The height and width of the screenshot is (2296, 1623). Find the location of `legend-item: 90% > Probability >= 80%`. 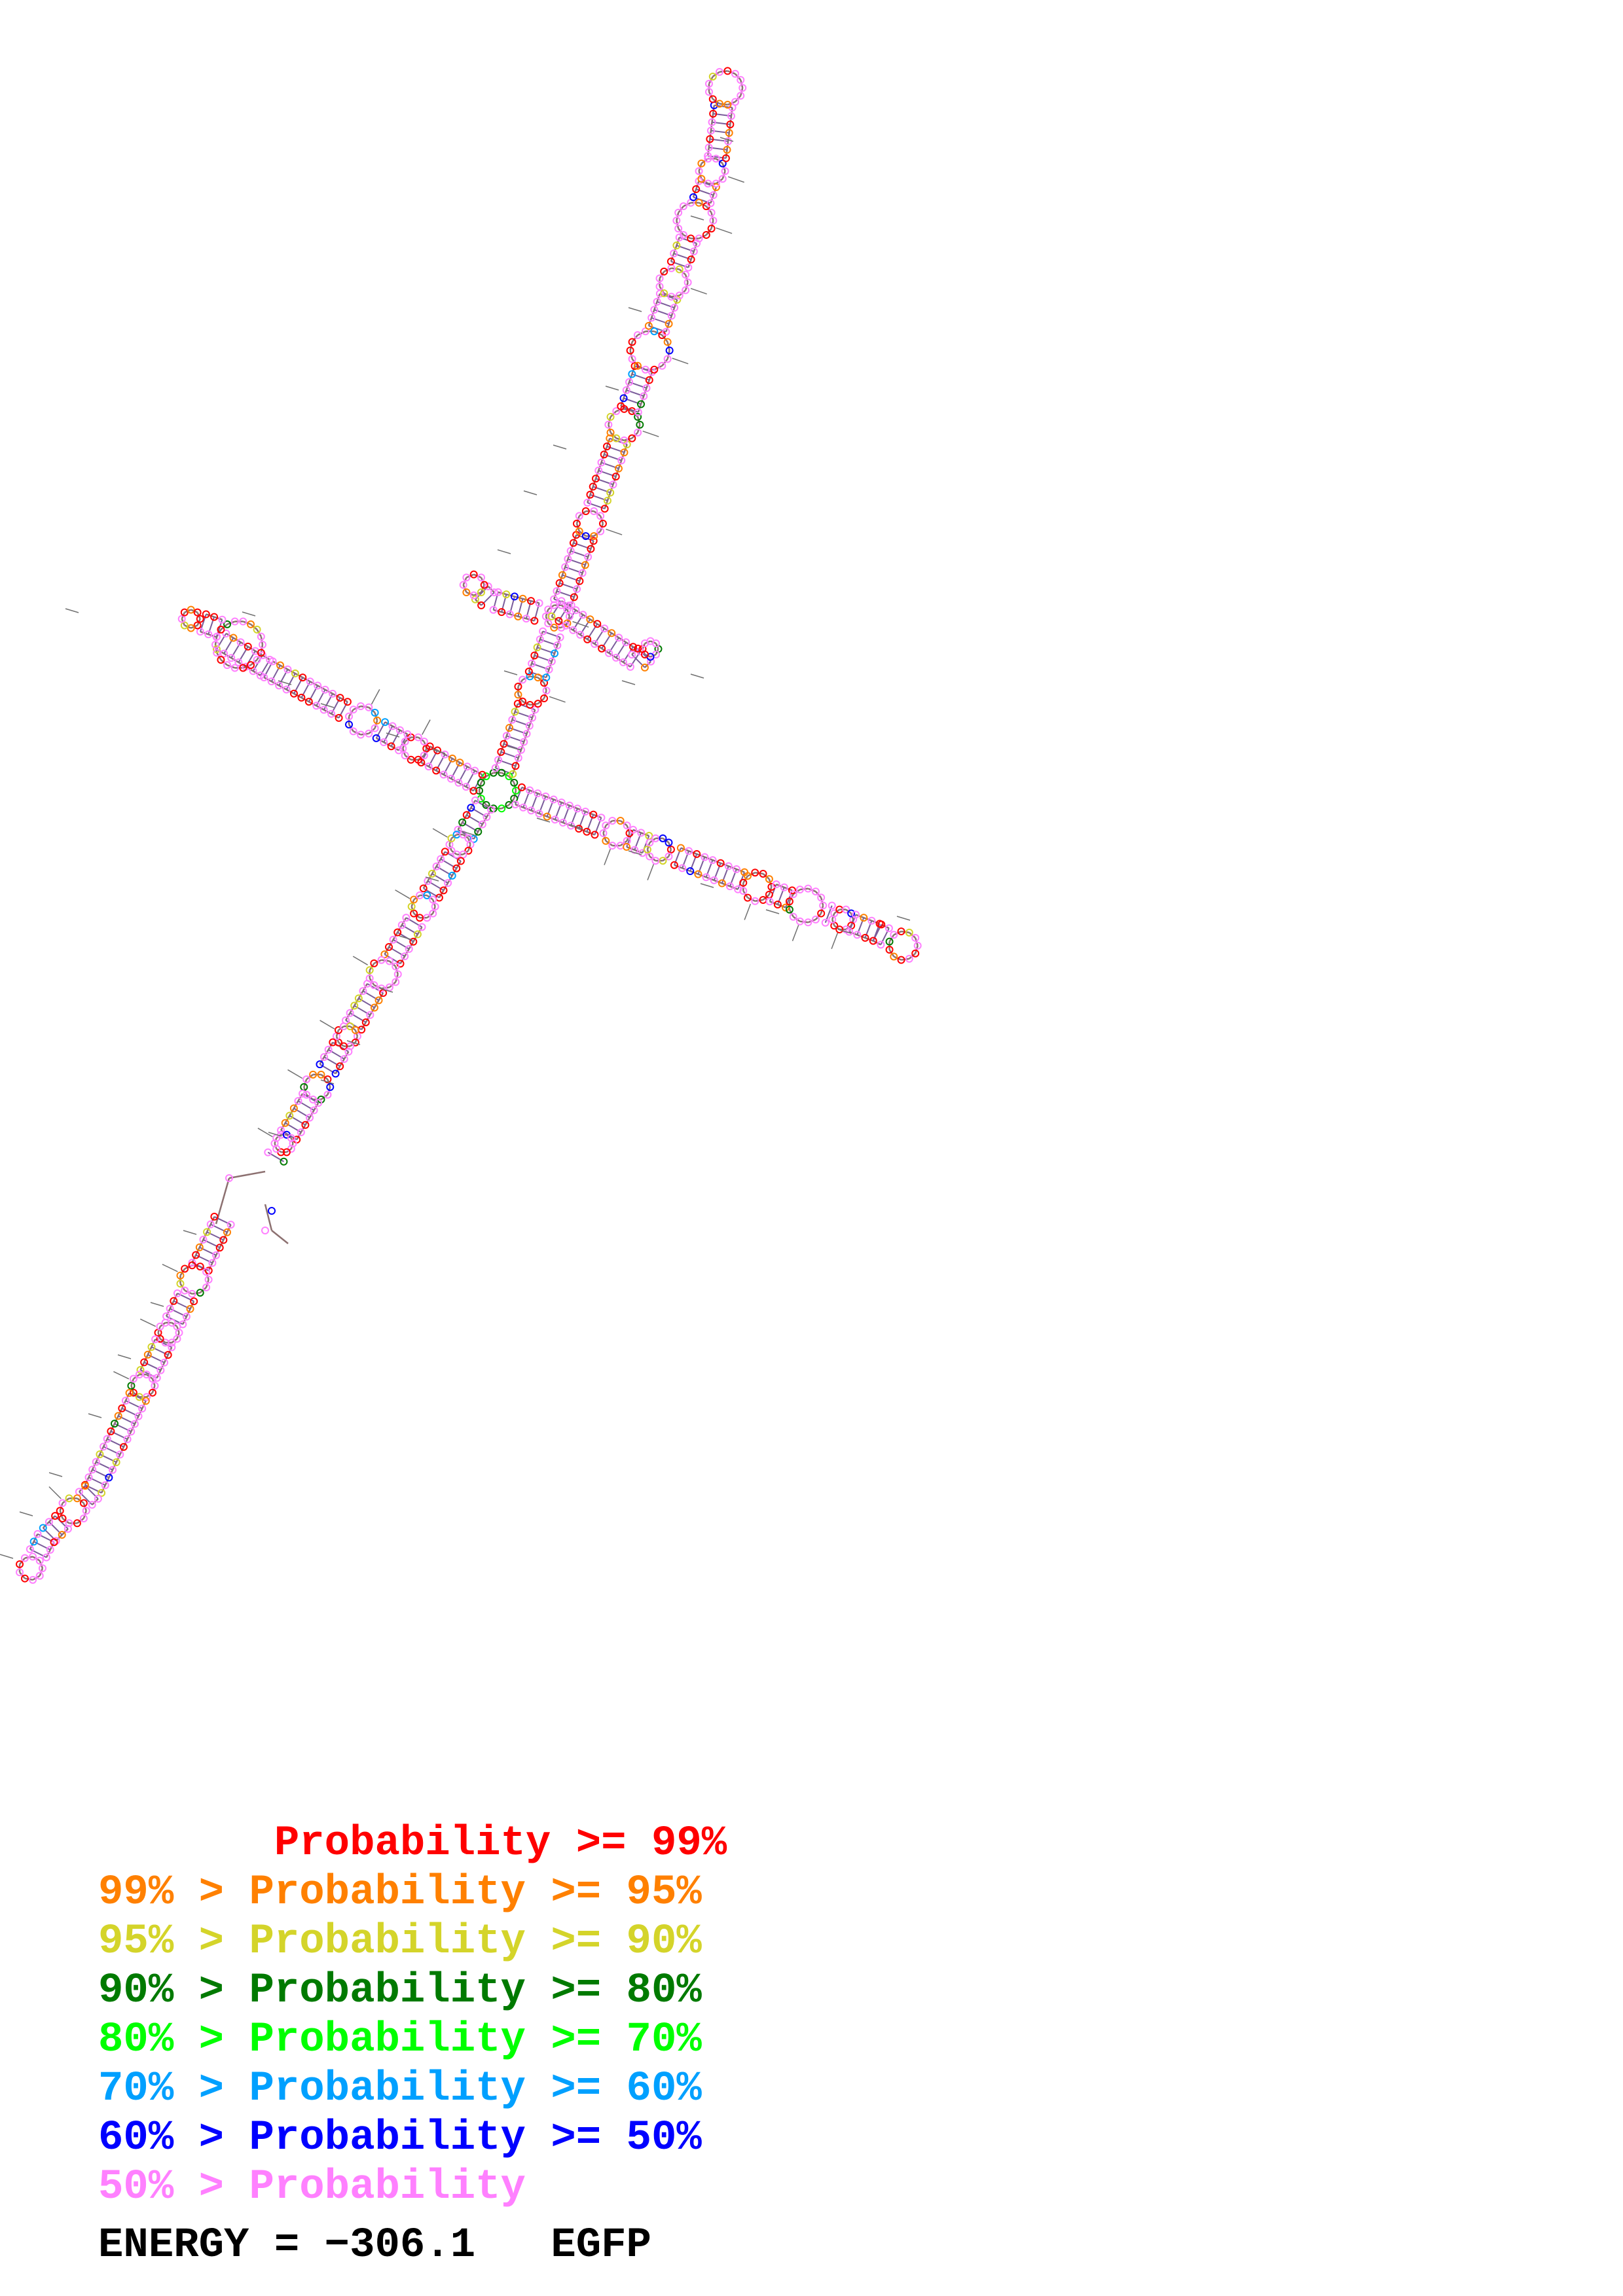

legend-item: 90% > Probability >= 80% is located at coordinates (400, 1991).